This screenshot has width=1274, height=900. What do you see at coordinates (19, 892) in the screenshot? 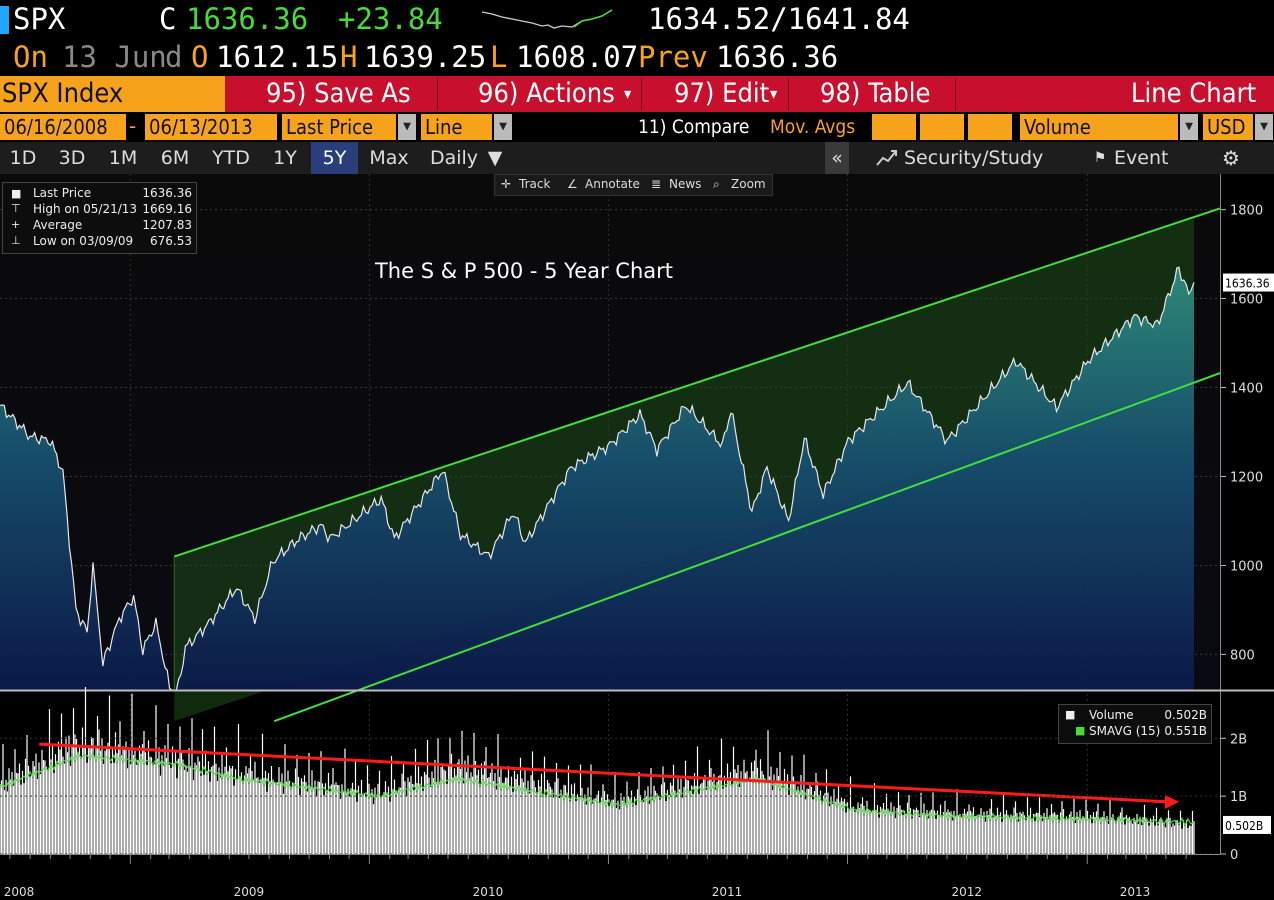
I see `x-tick-label: 2008` at bounding box center [19, 892].